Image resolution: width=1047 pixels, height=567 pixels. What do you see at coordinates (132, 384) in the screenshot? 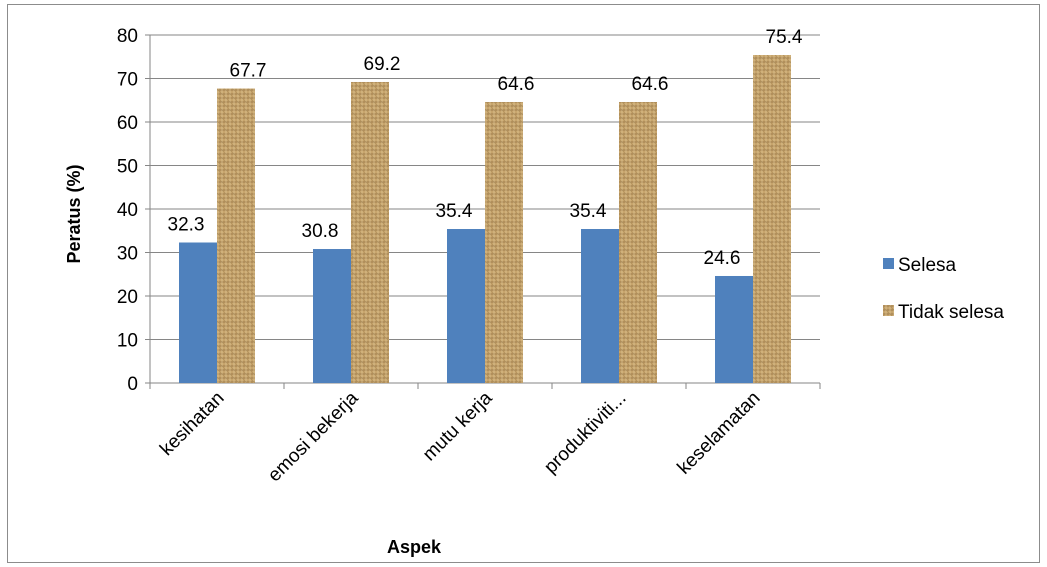
I see `y-tick-label: 0` at bounding box center [132, 384].